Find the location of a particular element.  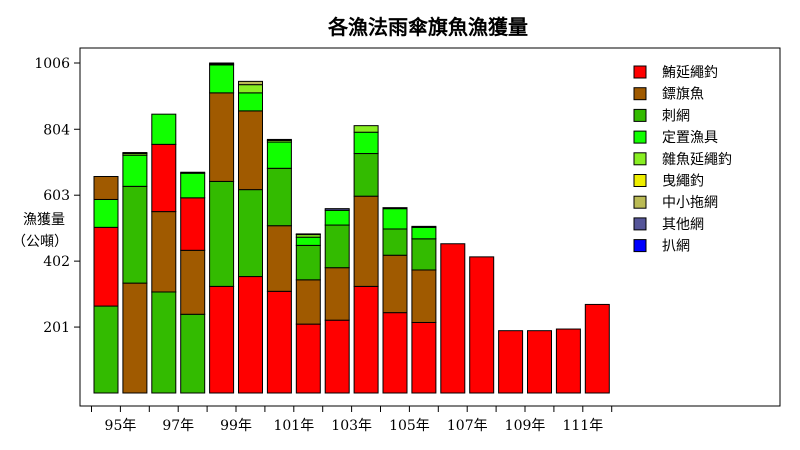

y-tick-label: 603 is located at coordinates (56, 196).